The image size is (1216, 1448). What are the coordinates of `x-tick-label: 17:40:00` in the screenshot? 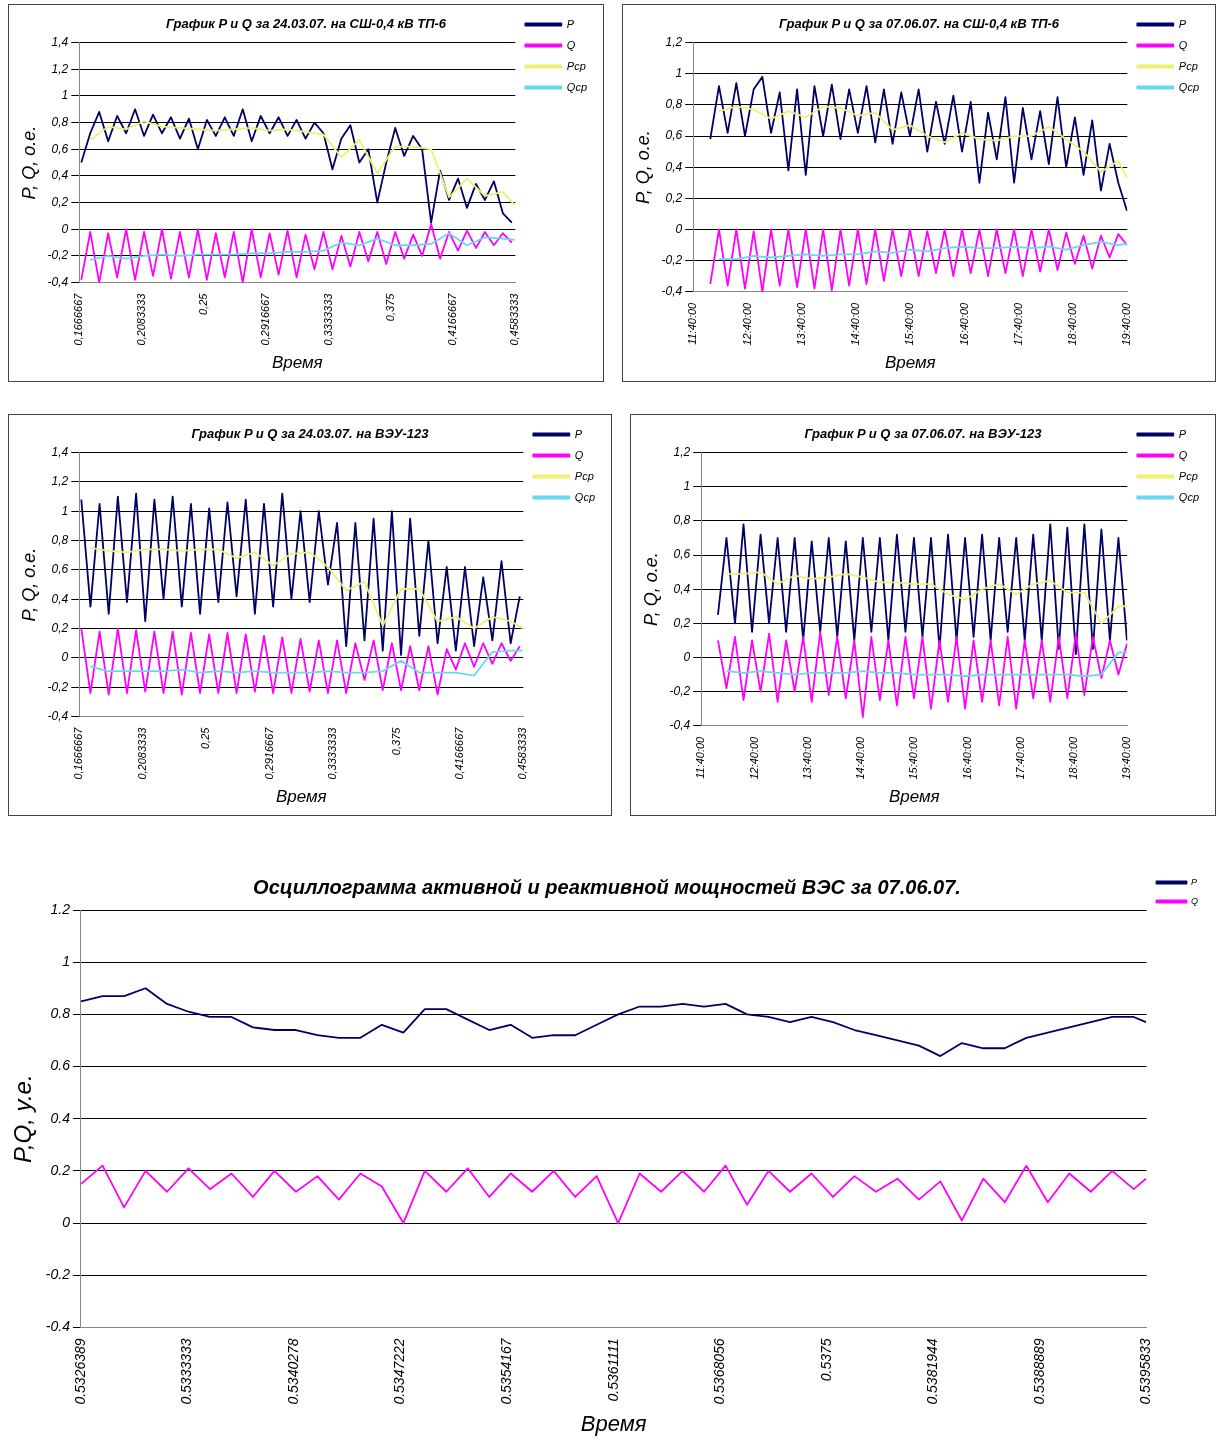 It's located at (1017, 323).